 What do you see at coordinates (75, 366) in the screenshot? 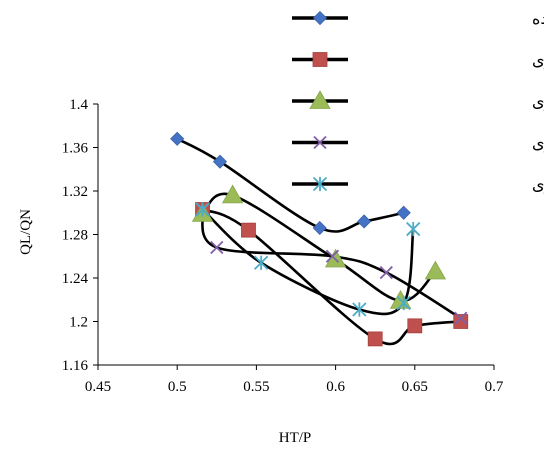
I see `y-tick-label: 1.16` at bounding box center [75, 366].